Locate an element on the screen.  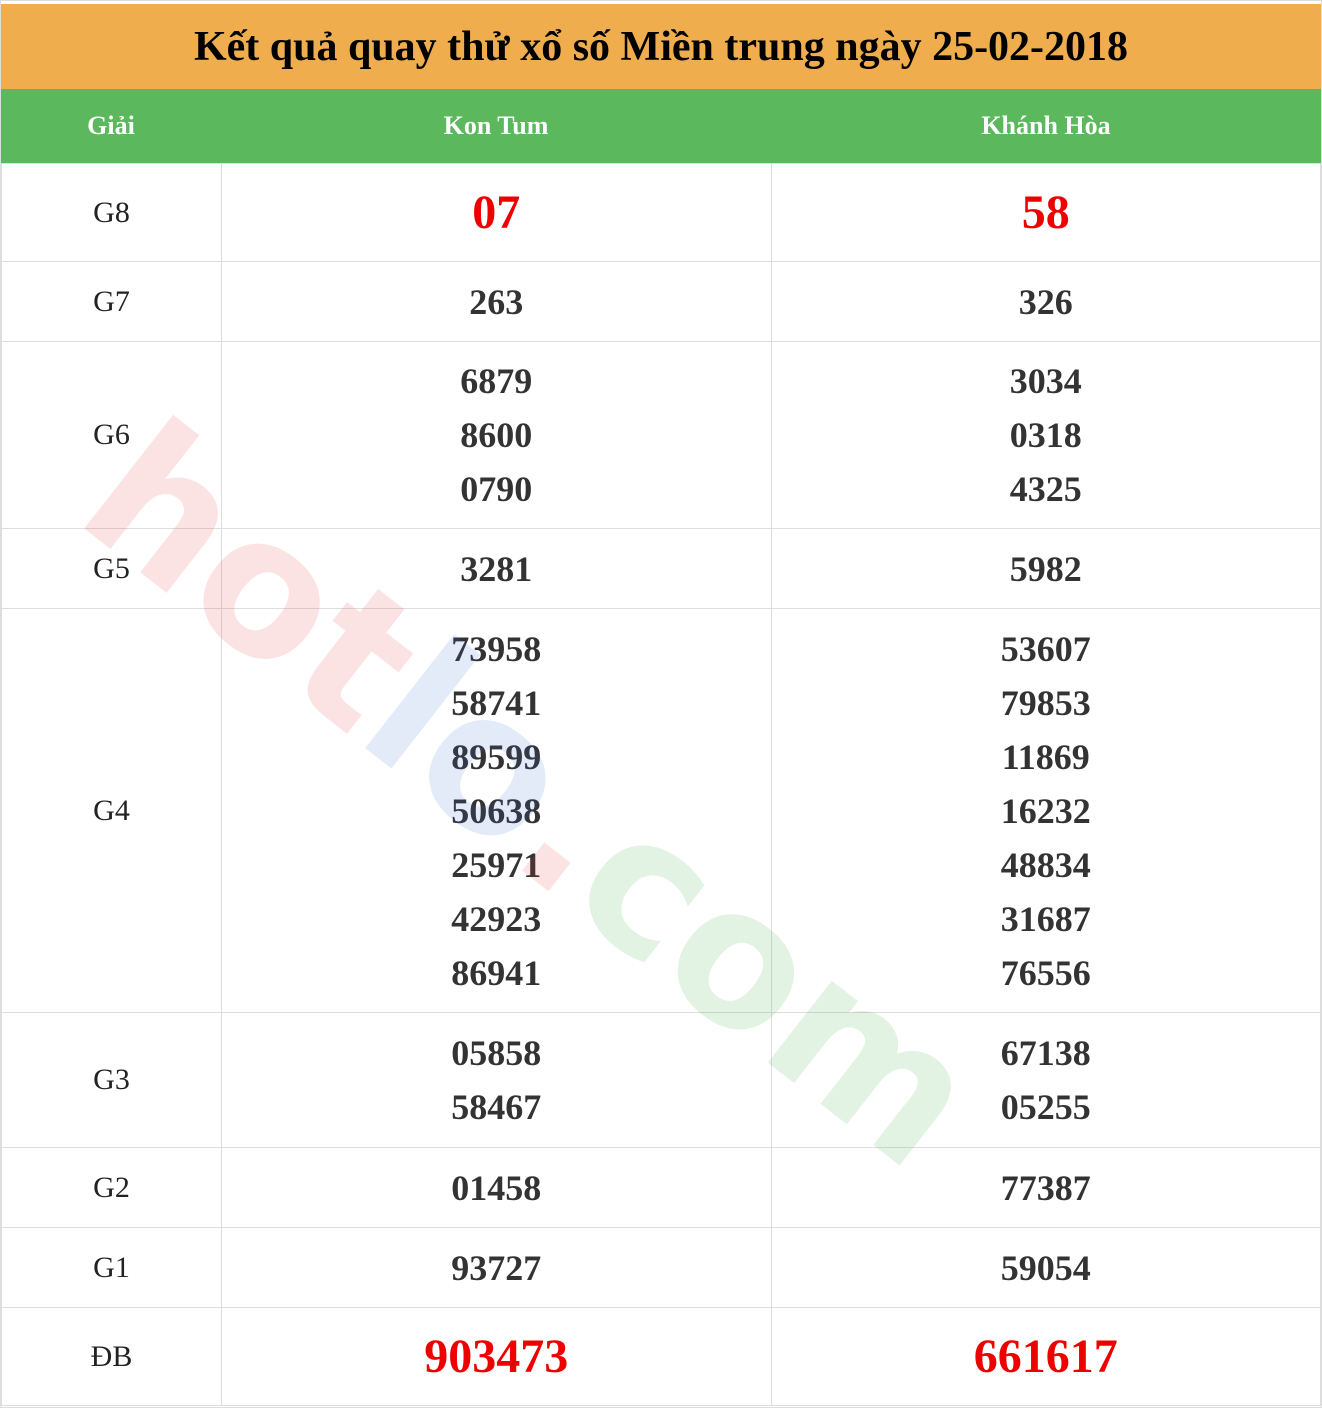
result-number: 903473 is located at coordinates (496, 1356).